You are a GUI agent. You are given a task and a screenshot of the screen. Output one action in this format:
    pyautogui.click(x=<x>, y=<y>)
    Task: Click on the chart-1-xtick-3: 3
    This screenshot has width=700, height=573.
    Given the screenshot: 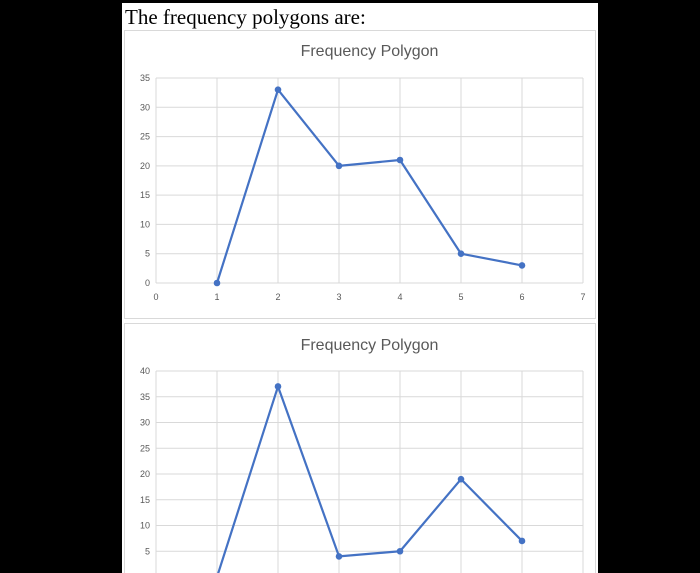 What is the action you would take?
    pyautogui.click(x=338, y=297)
    